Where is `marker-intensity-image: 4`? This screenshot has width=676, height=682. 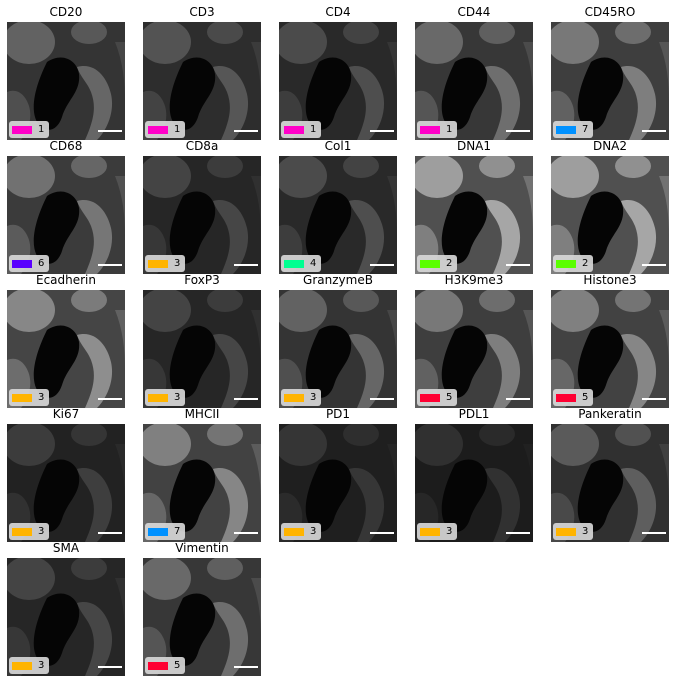 marker-intensity-image: 4 is located at coordinates (338, 215).